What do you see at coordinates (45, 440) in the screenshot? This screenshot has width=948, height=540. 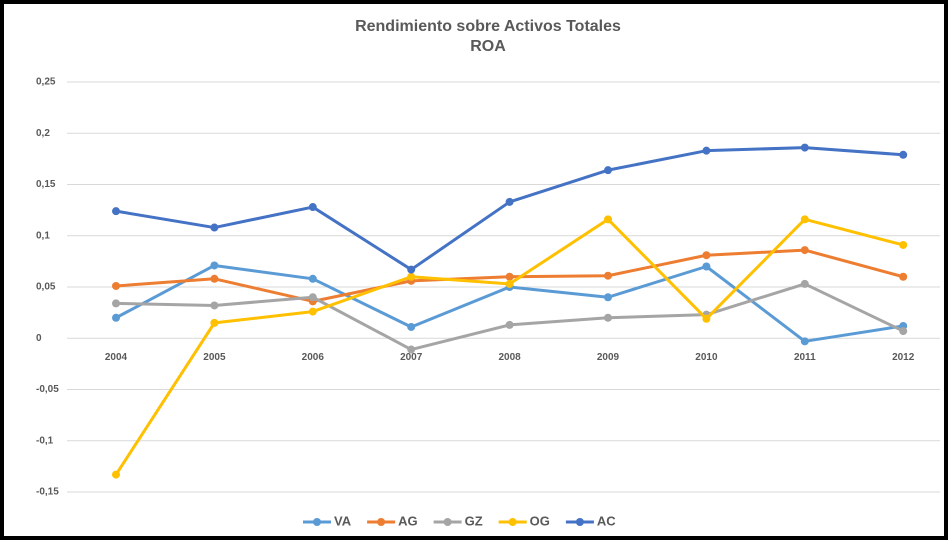 I see `y-tick-label: -0,1` at bounding box center [45, 440].